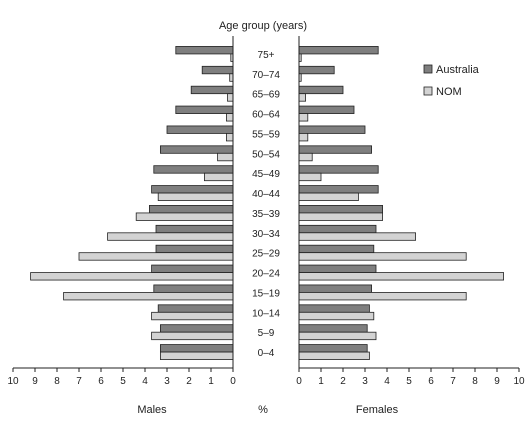 This screenshot has width=532, height=424. I want to click on legend-label-australia: Australia, so click(458, 70).